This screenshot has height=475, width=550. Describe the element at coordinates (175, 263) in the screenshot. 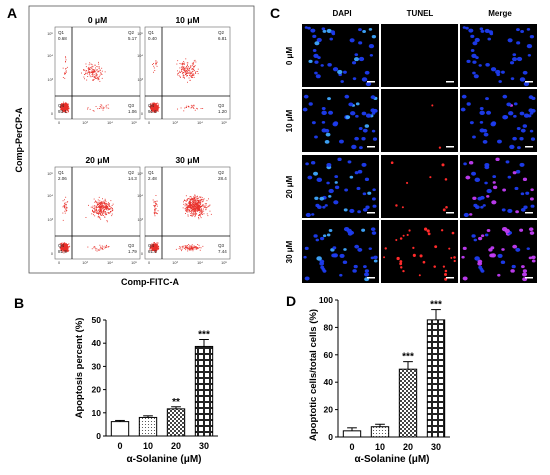

I see `x-tick-label: 10³` at that location.